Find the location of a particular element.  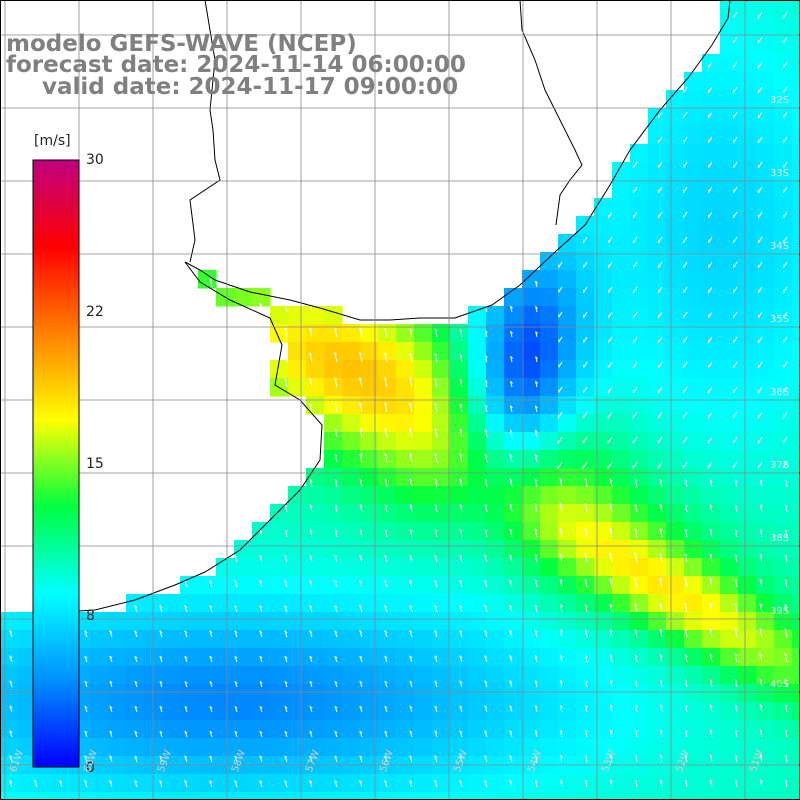

lat-label: 34S is located at coordinates (780, 246).